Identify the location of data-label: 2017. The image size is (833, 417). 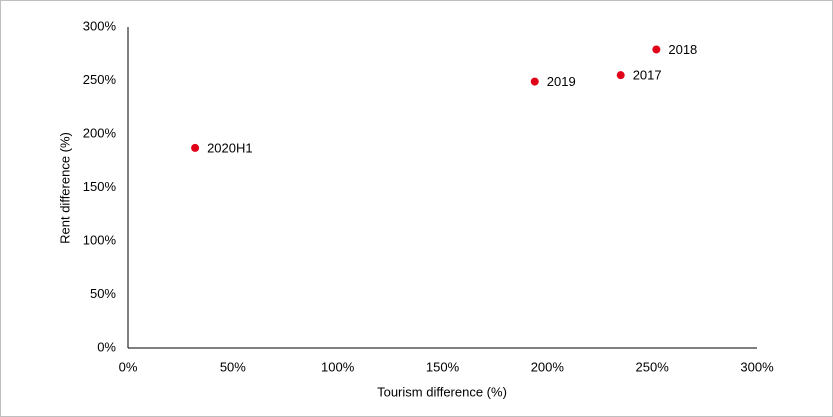
(647, 75).